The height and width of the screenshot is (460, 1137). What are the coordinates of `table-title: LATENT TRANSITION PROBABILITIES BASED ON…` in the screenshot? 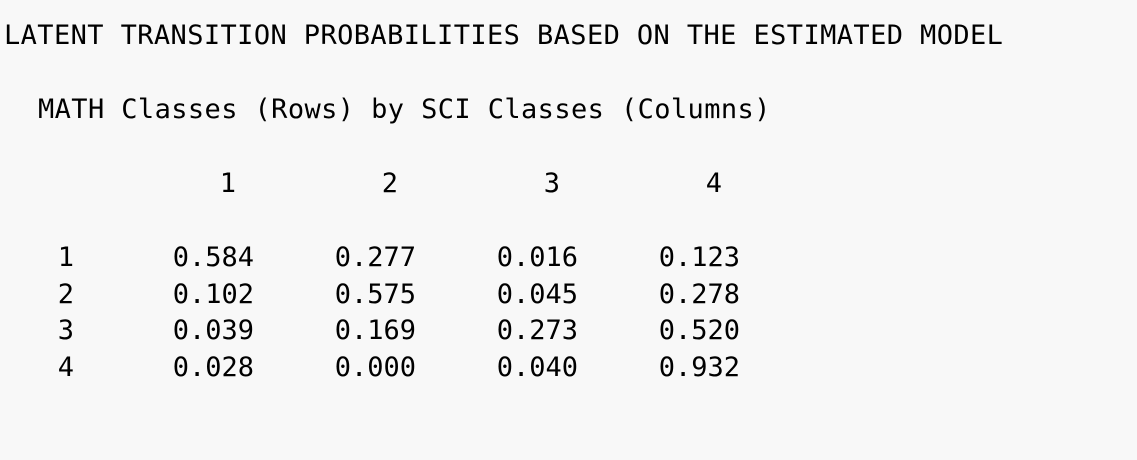 It's located at (504, 35).